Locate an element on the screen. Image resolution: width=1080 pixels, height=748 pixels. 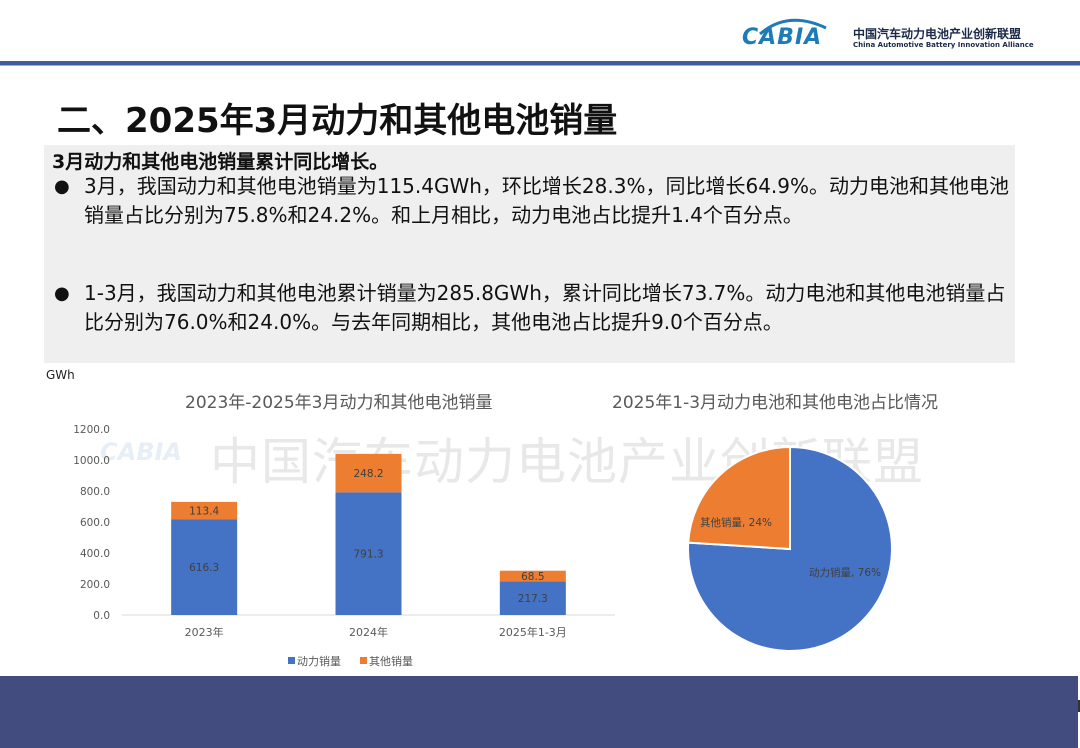
x-tick-label: 2024年 is located at coordinates (368, 632).